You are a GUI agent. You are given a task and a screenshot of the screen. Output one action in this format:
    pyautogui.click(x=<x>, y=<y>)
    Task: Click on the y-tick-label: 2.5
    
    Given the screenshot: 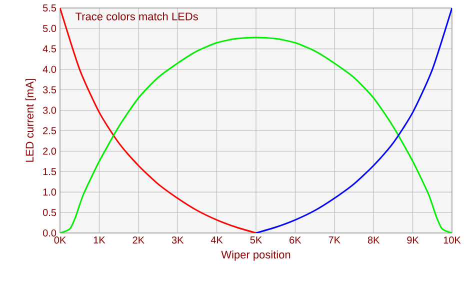 What is the action you would take?
    pyautogui.click(x=49, y=130)
    